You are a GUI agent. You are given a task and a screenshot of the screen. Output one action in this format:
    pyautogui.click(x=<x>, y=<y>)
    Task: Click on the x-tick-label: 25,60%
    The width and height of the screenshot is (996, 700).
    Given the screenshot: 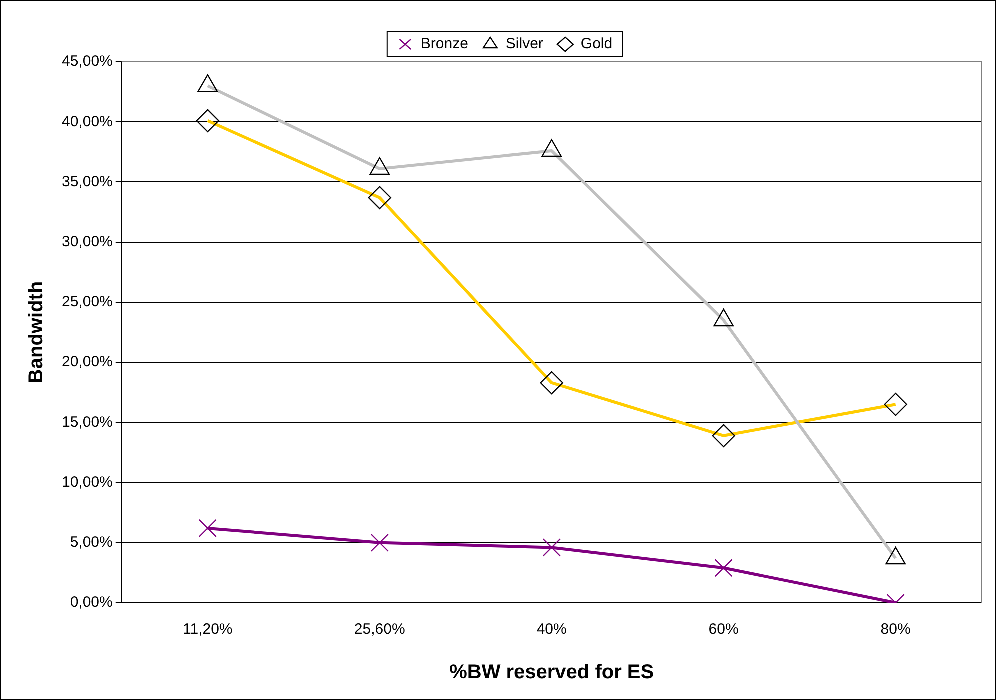 What is the action you would take?
    pyautogui.click(x=380, y=629)
    